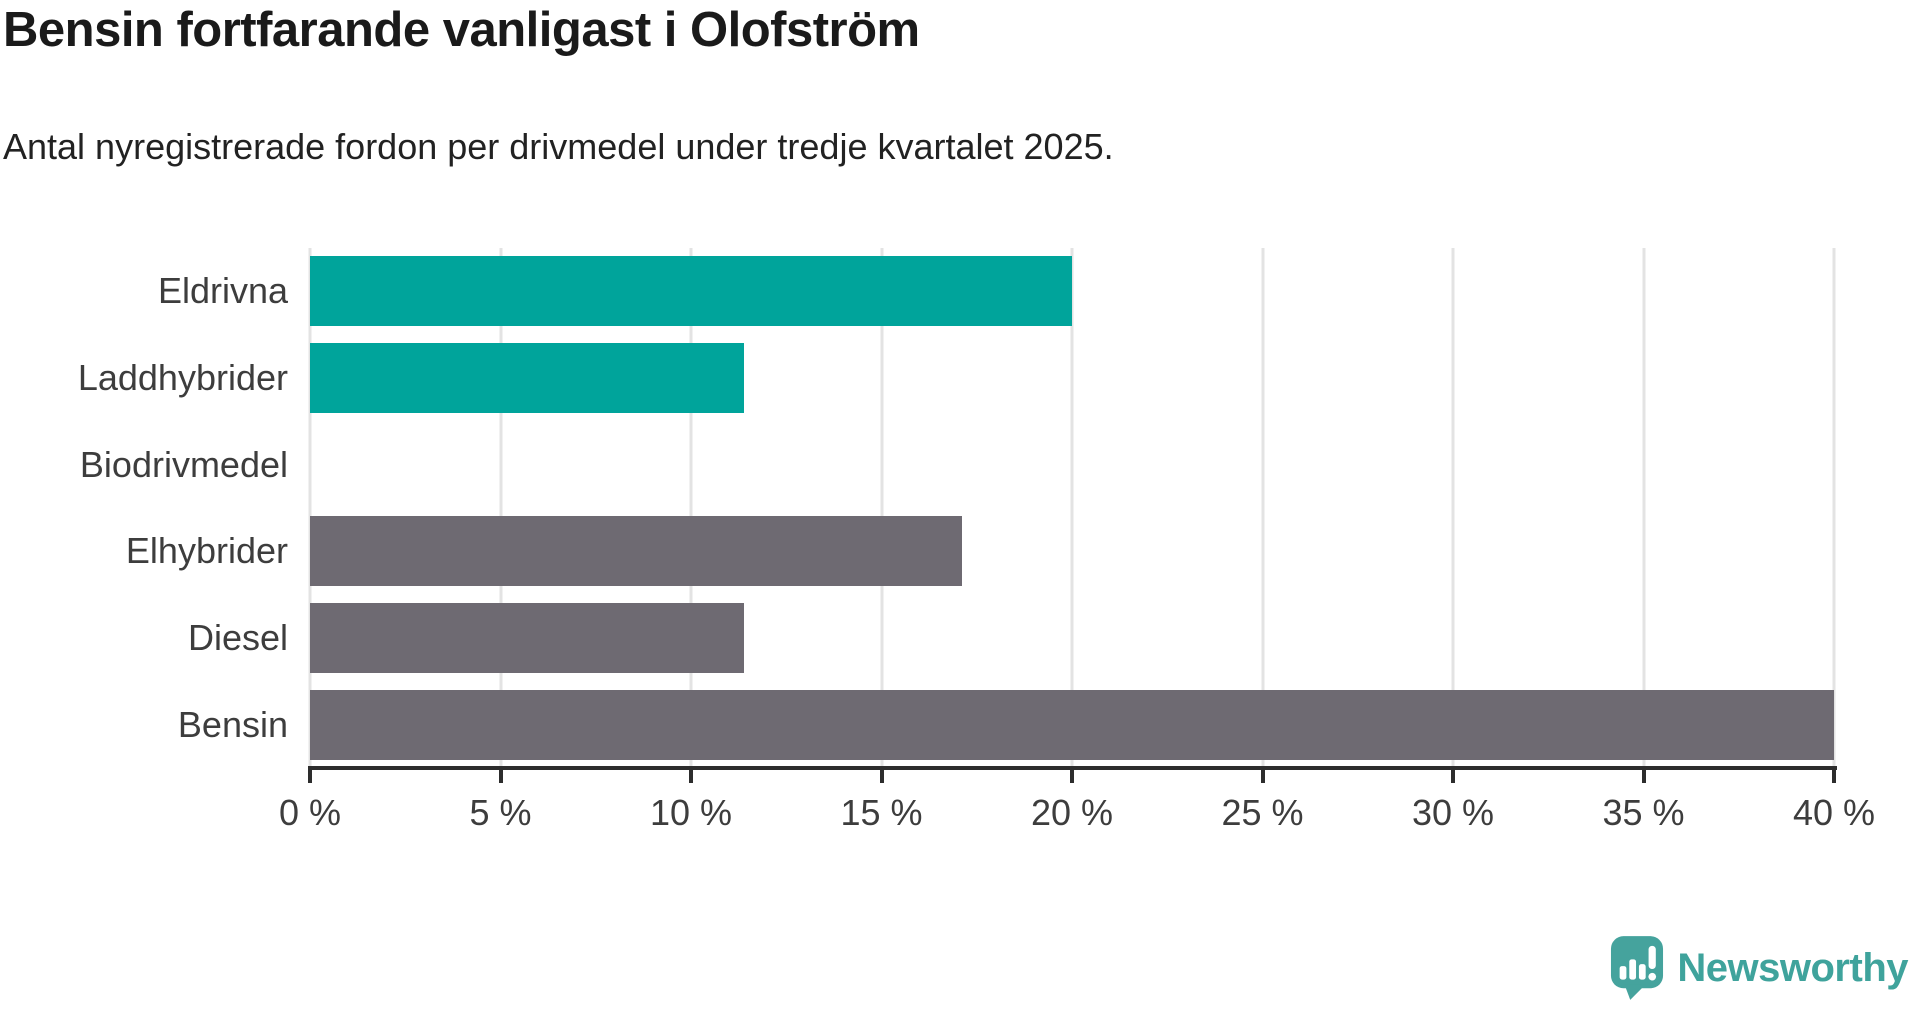 The height and width of the screenshot is (1010, 1920). What do you see at coordinates (232, 724) in the screenshot?
I see `category-label: Bensin` at bounding box center [232, 724].